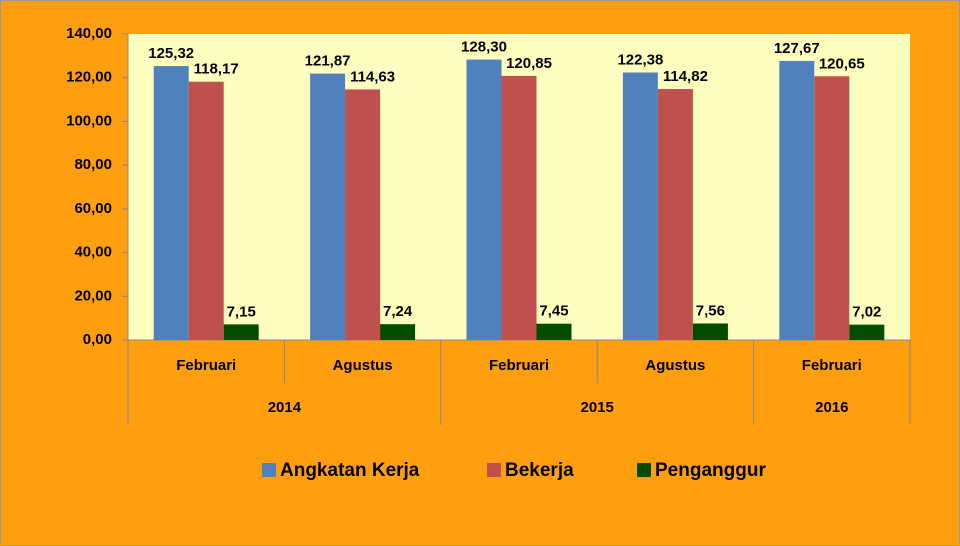  I want to click on legend-label: Angkatan Kerja, so click(350, 470).